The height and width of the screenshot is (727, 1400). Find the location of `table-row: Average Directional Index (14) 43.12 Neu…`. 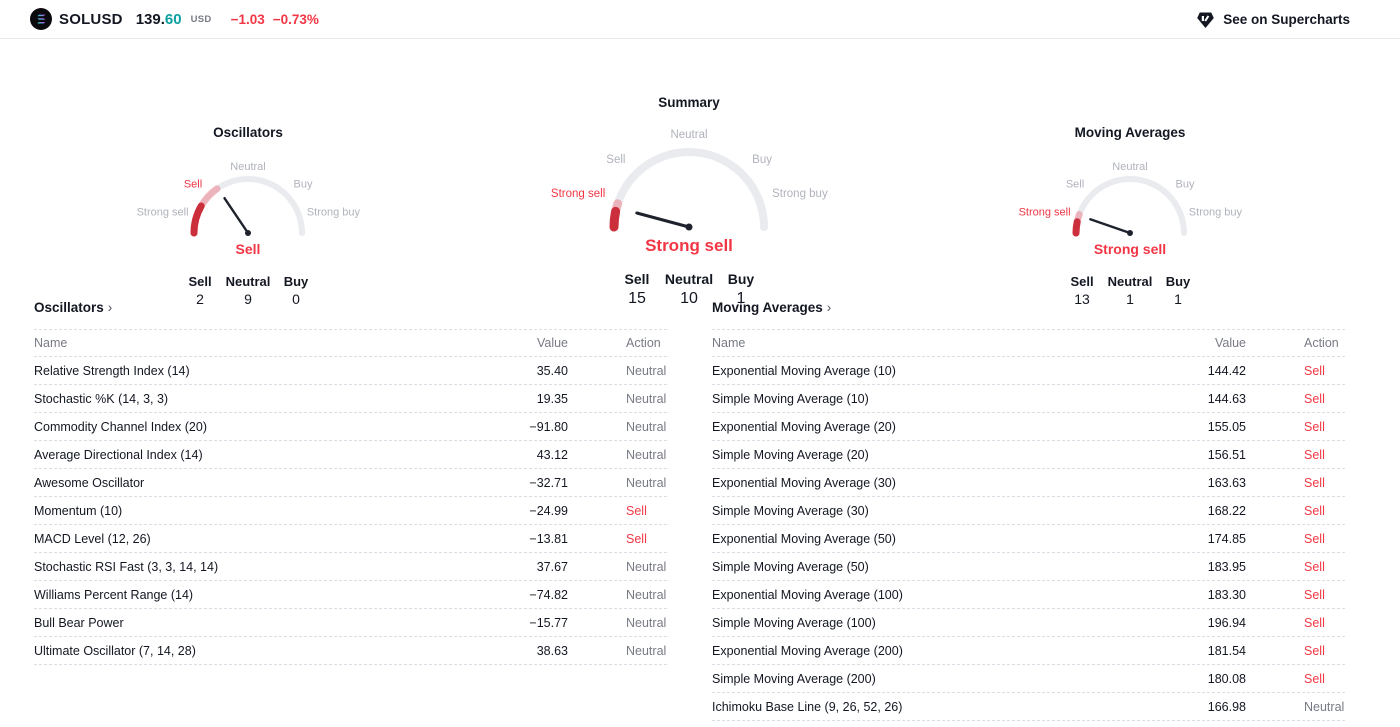

table-row: Average Directional Index (14) 43.12 Neu… is located at coordinates (350, 455).